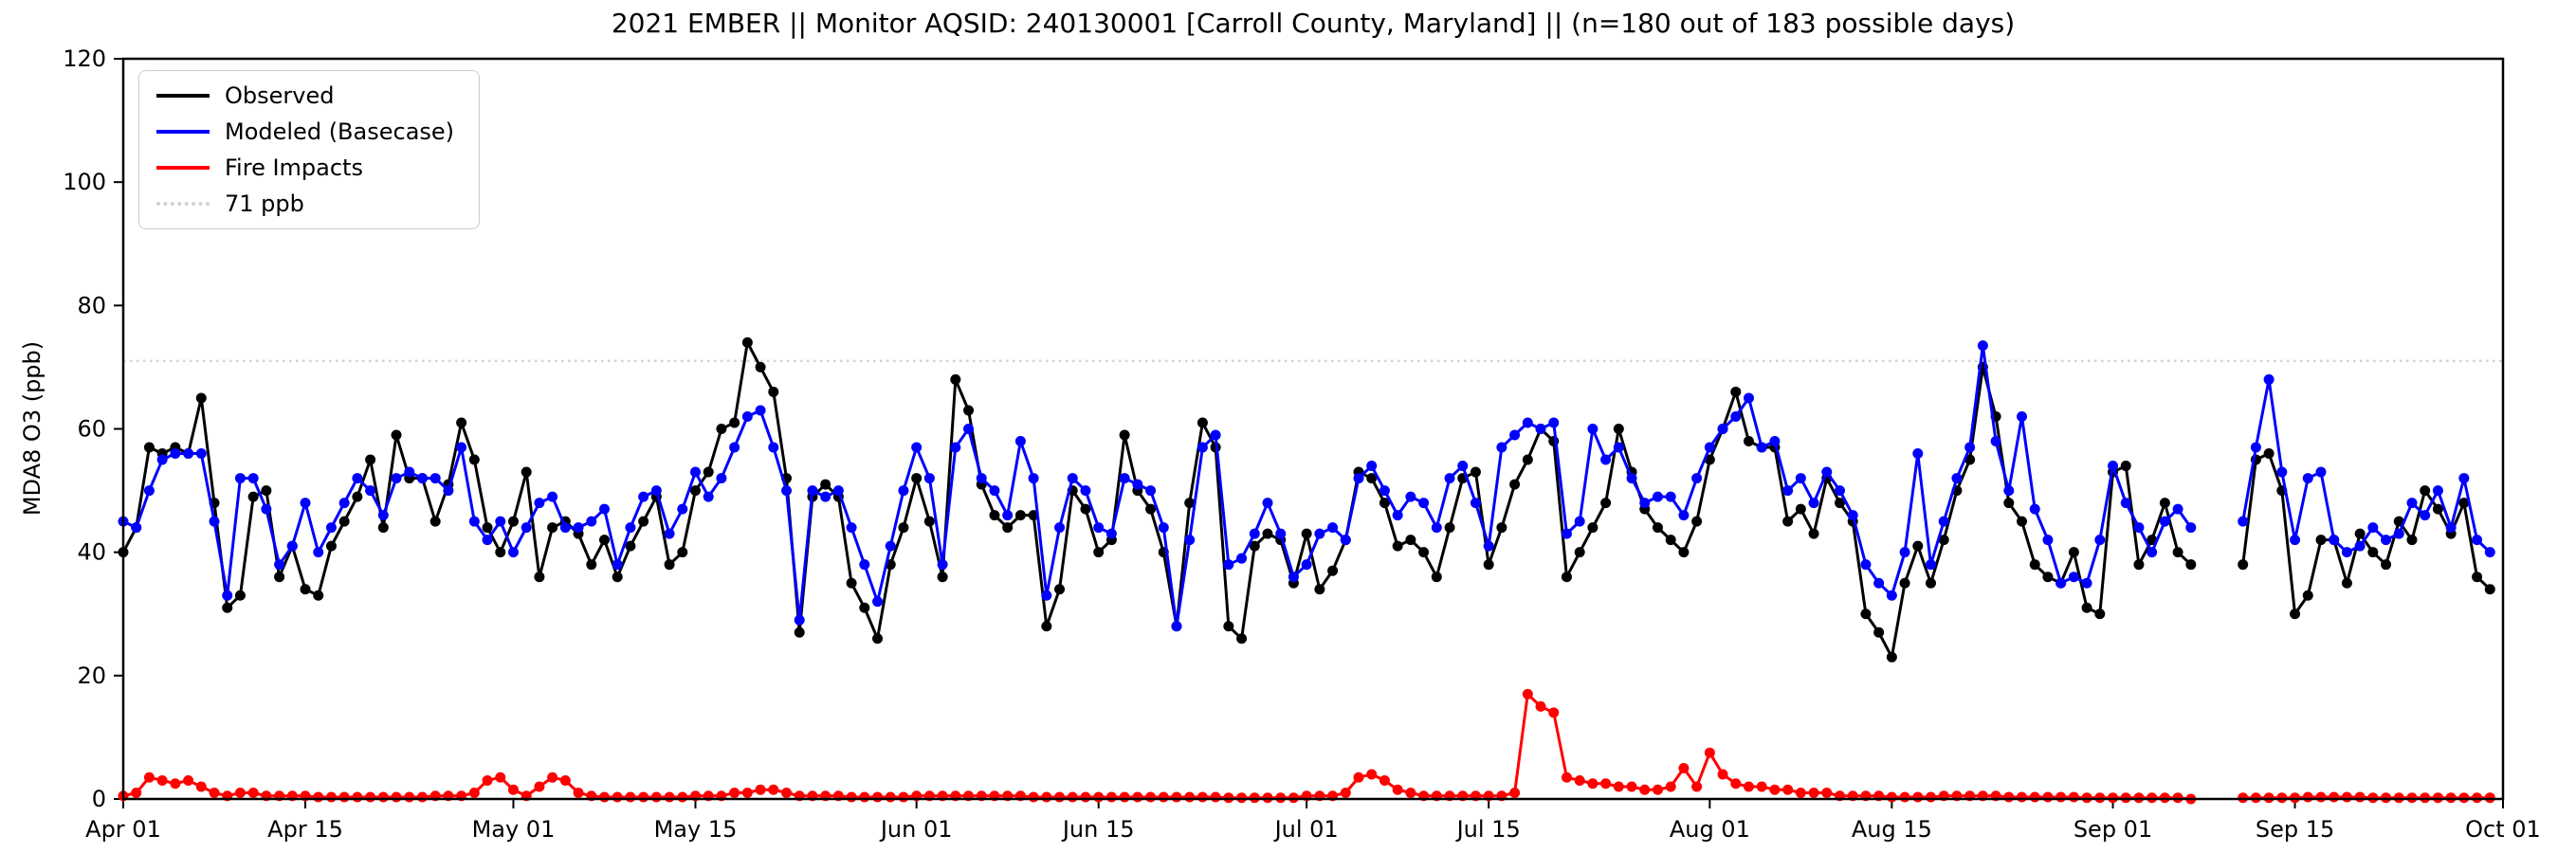  Describe the element at coordinates (305, 203) in the screenshot. I see `legend-item-threshold: 71 ppb` at that location.